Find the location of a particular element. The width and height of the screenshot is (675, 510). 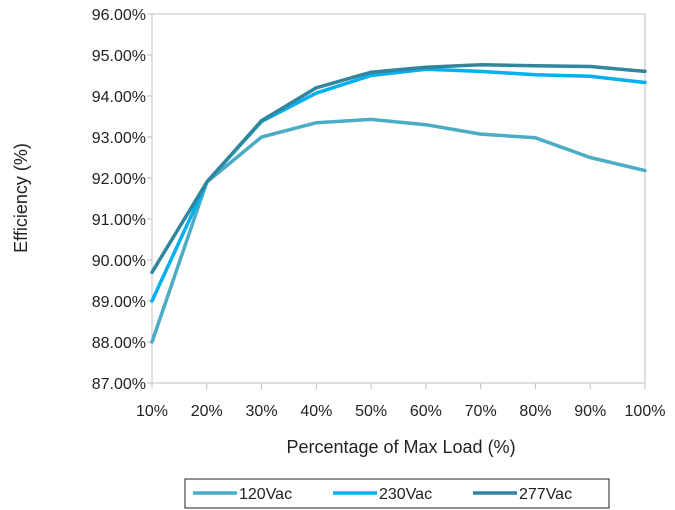

x-tick-label: 40% is located at coordinates (316, 411).